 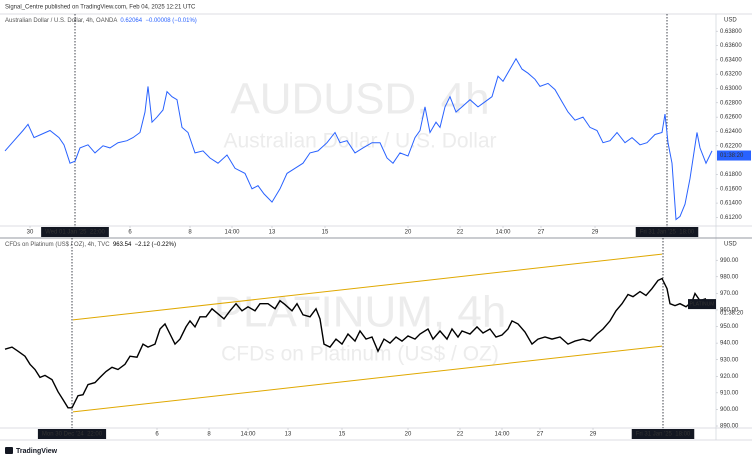 What do you see at coordinates (729, 277) in the screenshot?
I see `y-tick-label: 980.00` at bounding box center [729, 277].